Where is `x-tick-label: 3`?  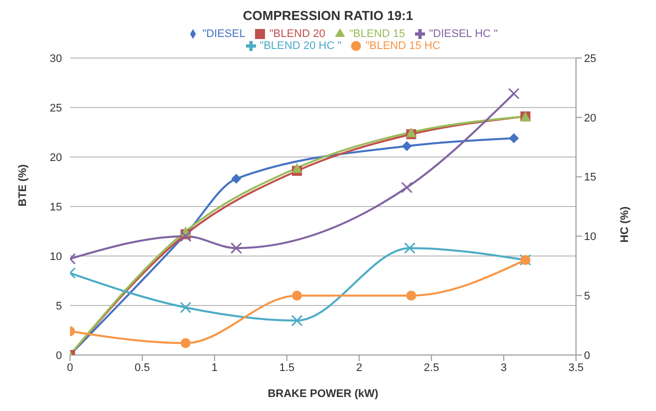 x-tick-label: 3 is located at coordinates (503, 368).